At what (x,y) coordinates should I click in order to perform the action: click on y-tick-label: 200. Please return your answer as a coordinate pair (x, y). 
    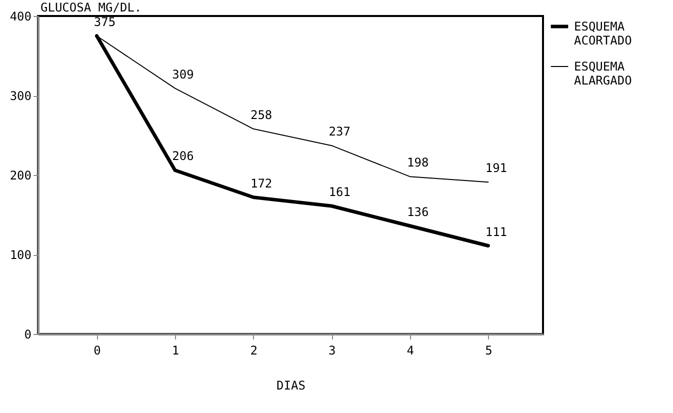
    Looking at the image, I should click on (21, 175).